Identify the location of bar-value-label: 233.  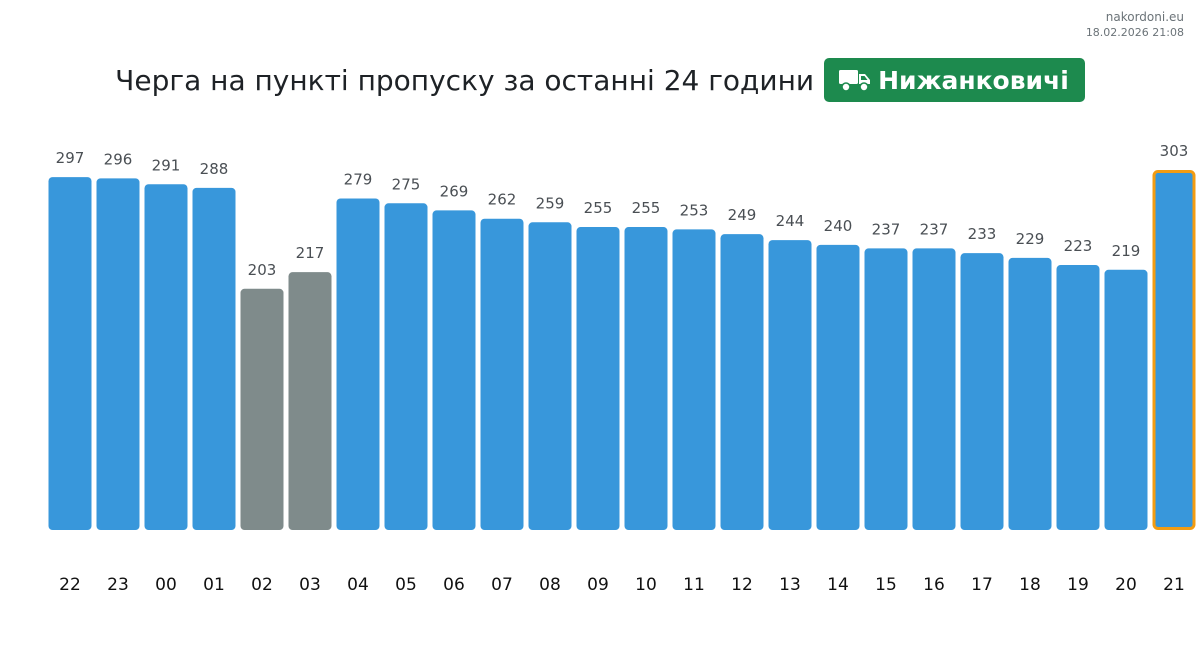
(982, 234).